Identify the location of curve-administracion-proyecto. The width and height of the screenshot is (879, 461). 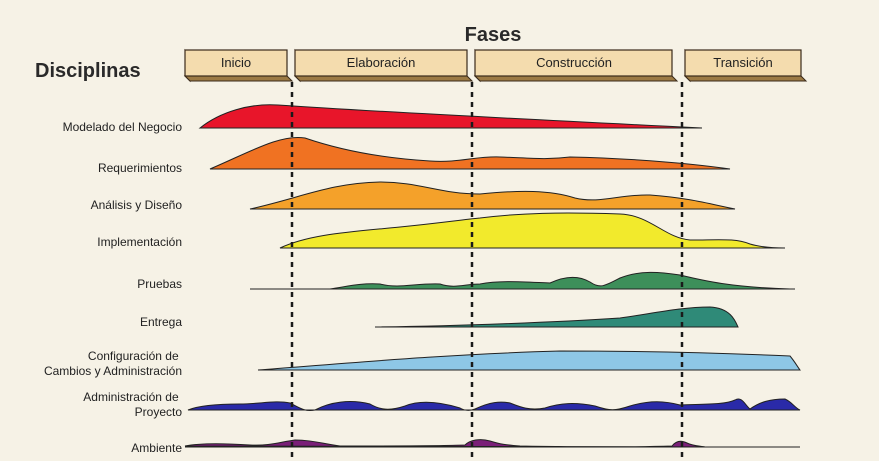
(494, 404).